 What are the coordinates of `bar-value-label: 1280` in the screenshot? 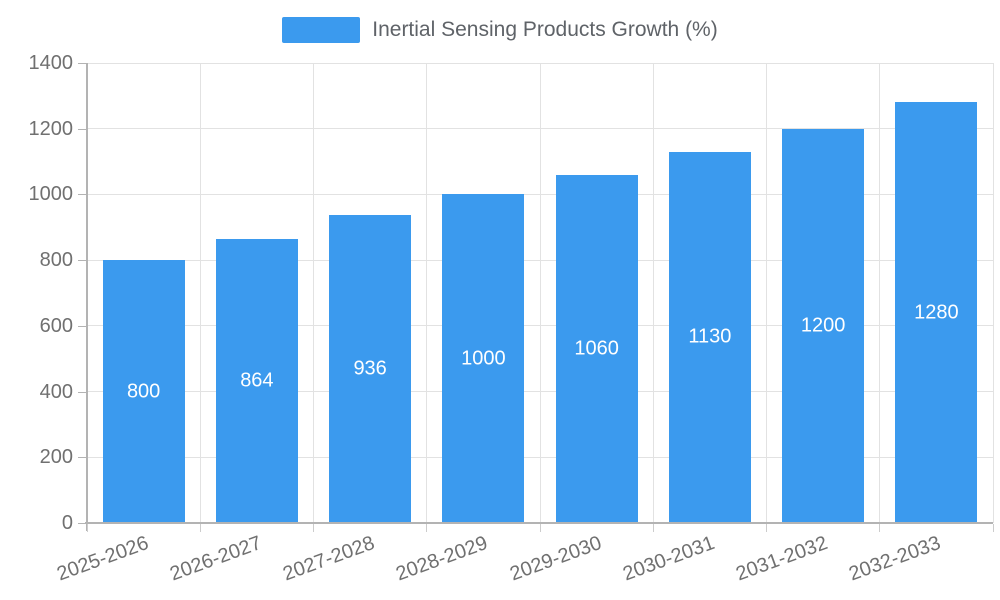 It's located at (936, 312).